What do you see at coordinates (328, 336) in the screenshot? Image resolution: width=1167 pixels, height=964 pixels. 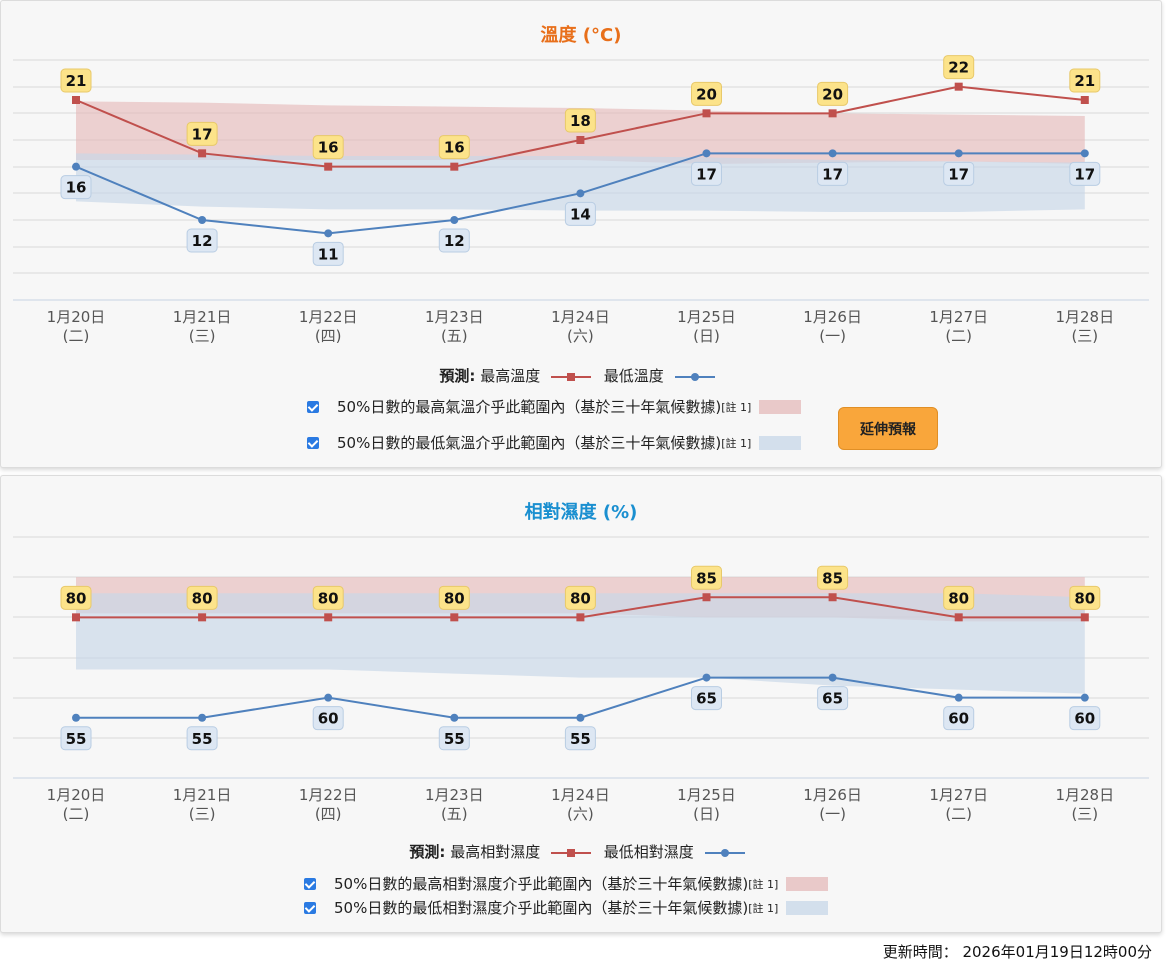 I see `x-tick-weekday: (四)` at bounding box center [328, 336].